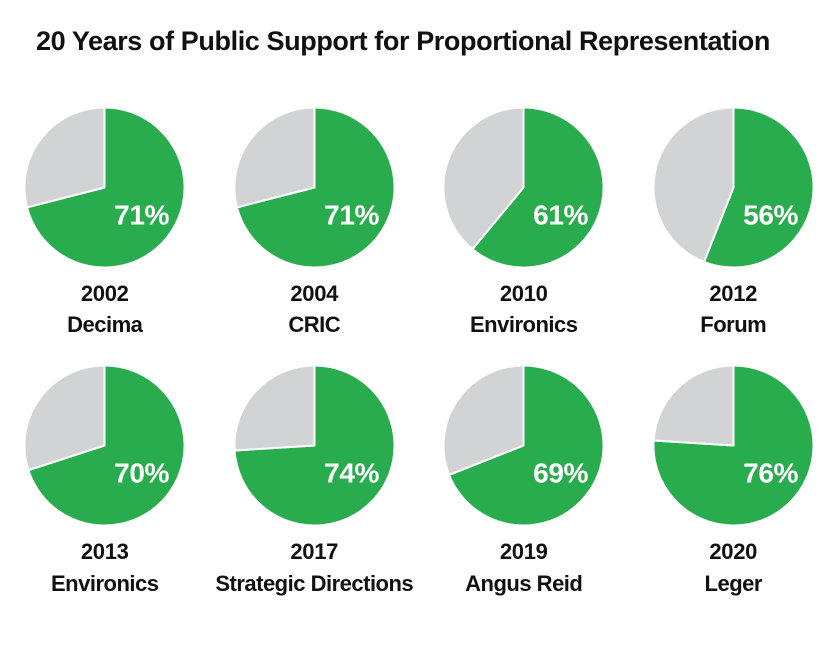 The height and width of the screenshot is (669, 838). Describe the element at coordinates (770, 215) in the screenshot. I see `pie-percent-label: 56%` at that location.